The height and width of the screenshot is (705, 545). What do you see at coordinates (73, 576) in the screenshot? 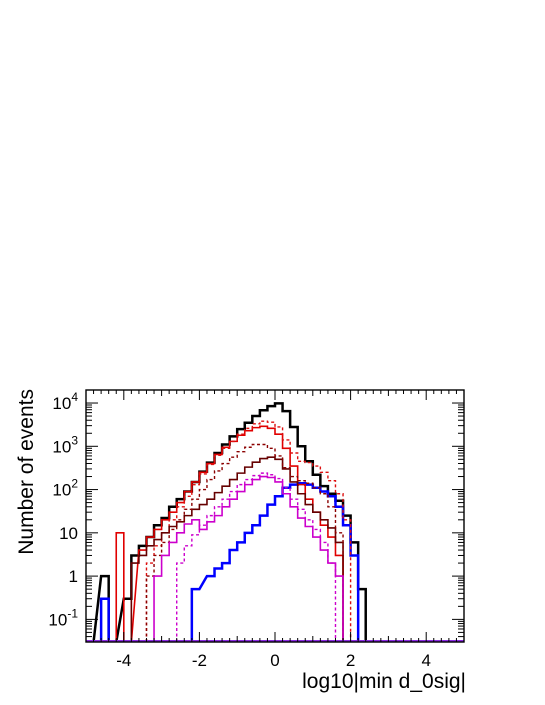
I see `y-tick-label: 1` at bounding box center [73, 576].